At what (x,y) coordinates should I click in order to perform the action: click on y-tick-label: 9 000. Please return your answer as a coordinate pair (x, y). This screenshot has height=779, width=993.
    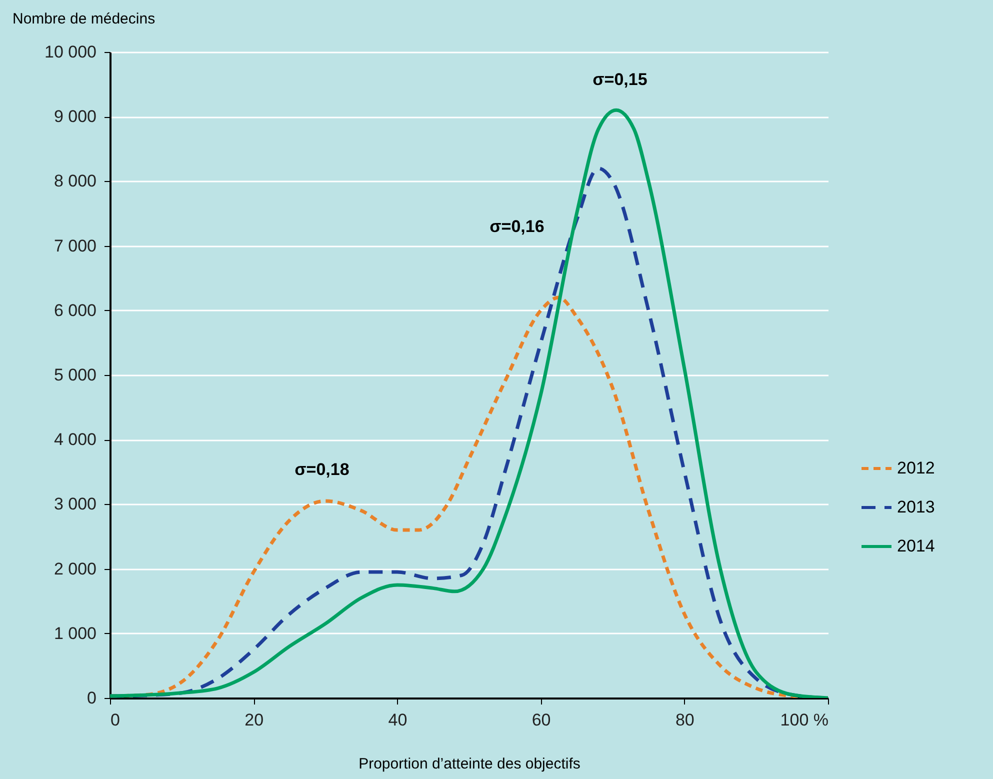
    Looking at the image, I should click on (75, 116).